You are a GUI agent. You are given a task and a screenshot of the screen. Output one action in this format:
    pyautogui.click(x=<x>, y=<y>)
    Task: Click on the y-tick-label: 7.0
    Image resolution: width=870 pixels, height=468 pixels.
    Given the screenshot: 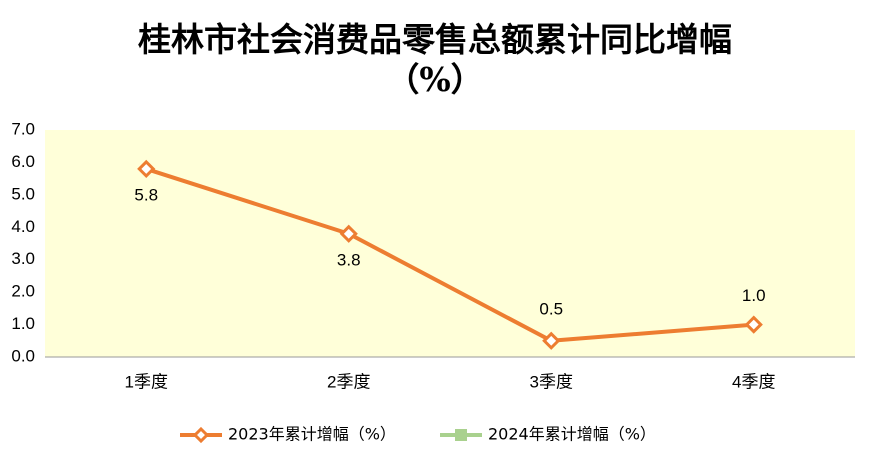 What is the action you would take?
    pyautogui.click(x=23, y=128)
    